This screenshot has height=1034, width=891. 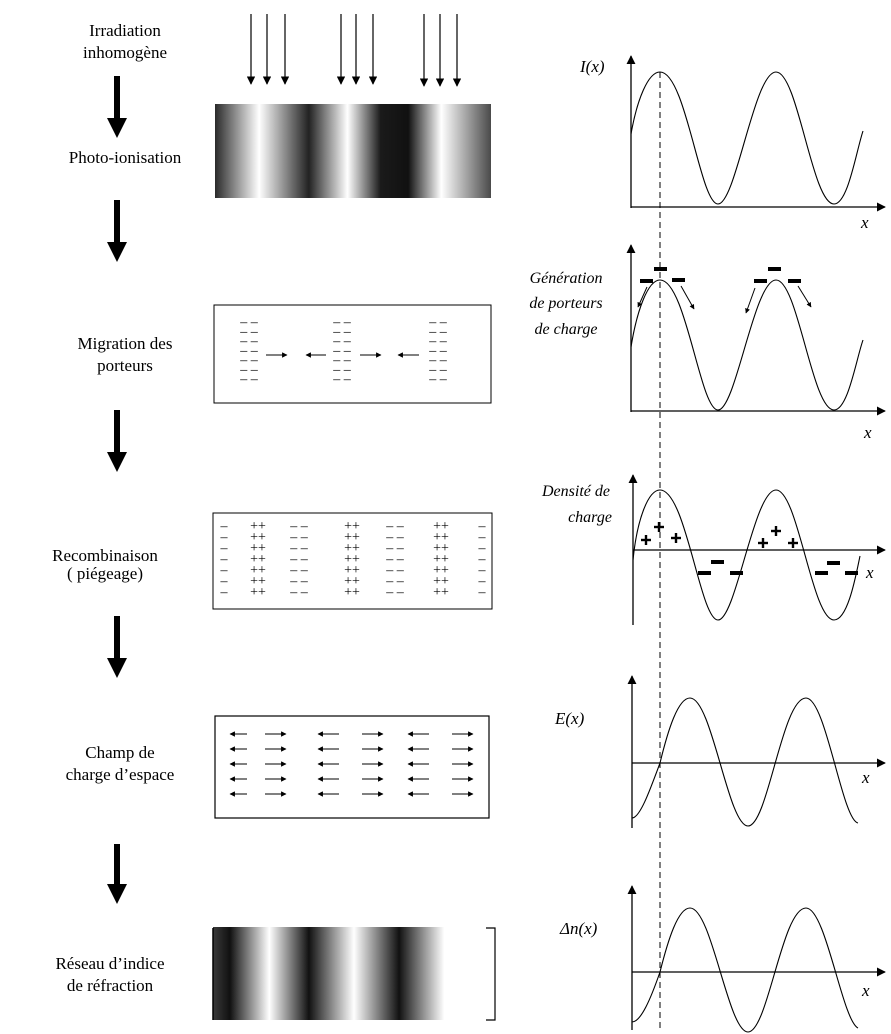 I want to click on positive-trapped-charges, so click(x=719, y=535).